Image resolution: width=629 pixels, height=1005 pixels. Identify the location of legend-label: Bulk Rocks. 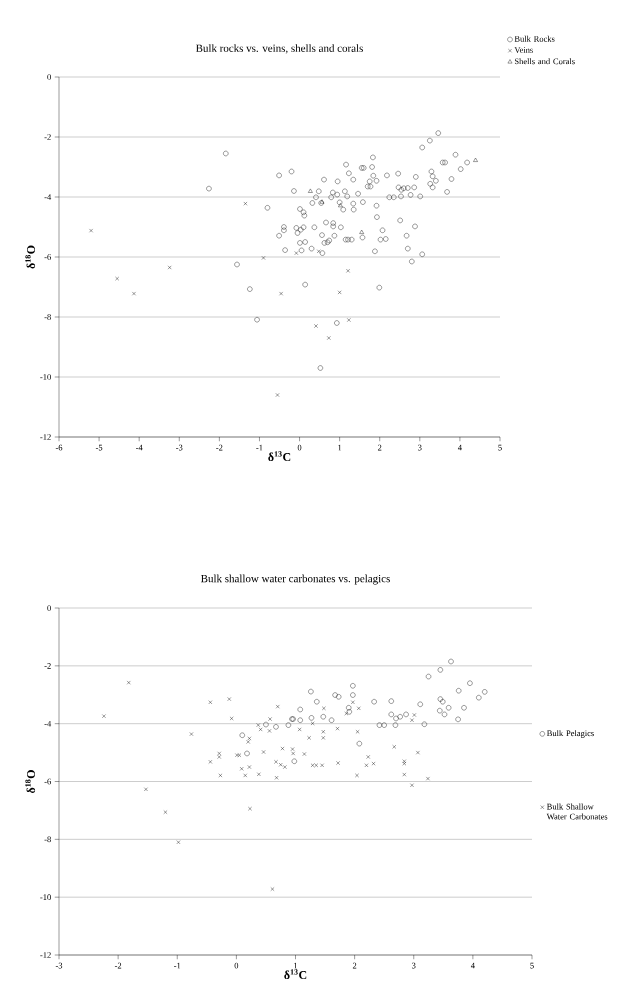
(534, 38).